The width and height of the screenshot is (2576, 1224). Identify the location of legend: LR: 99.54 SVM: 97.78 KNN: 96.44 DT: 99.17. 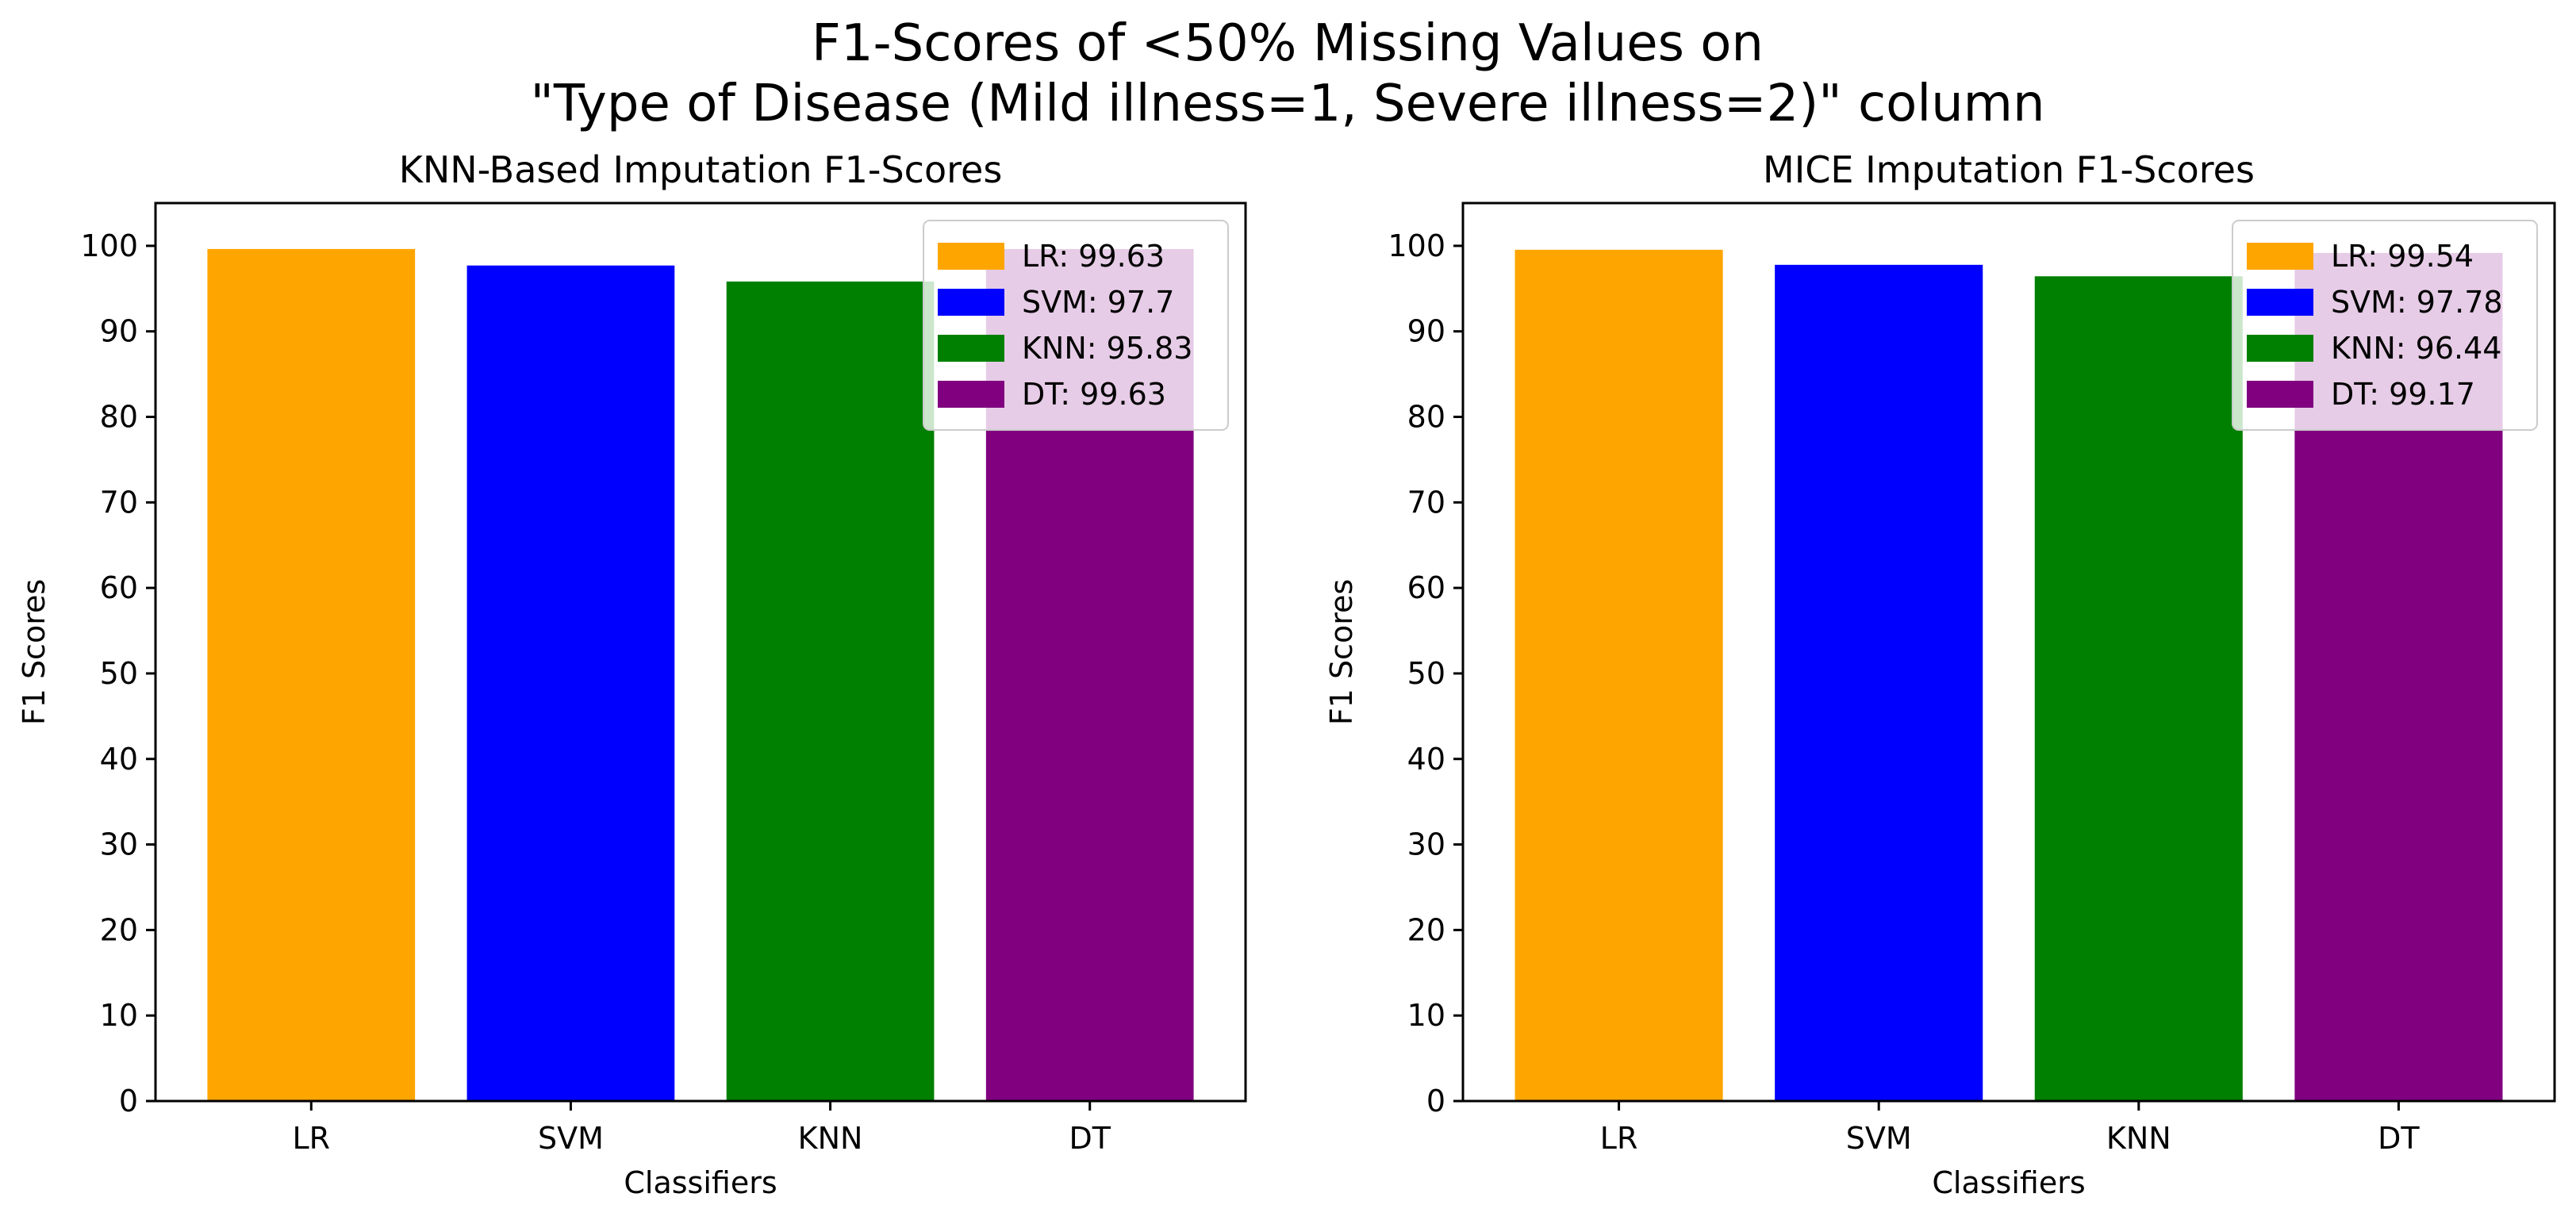
(2385, 325).